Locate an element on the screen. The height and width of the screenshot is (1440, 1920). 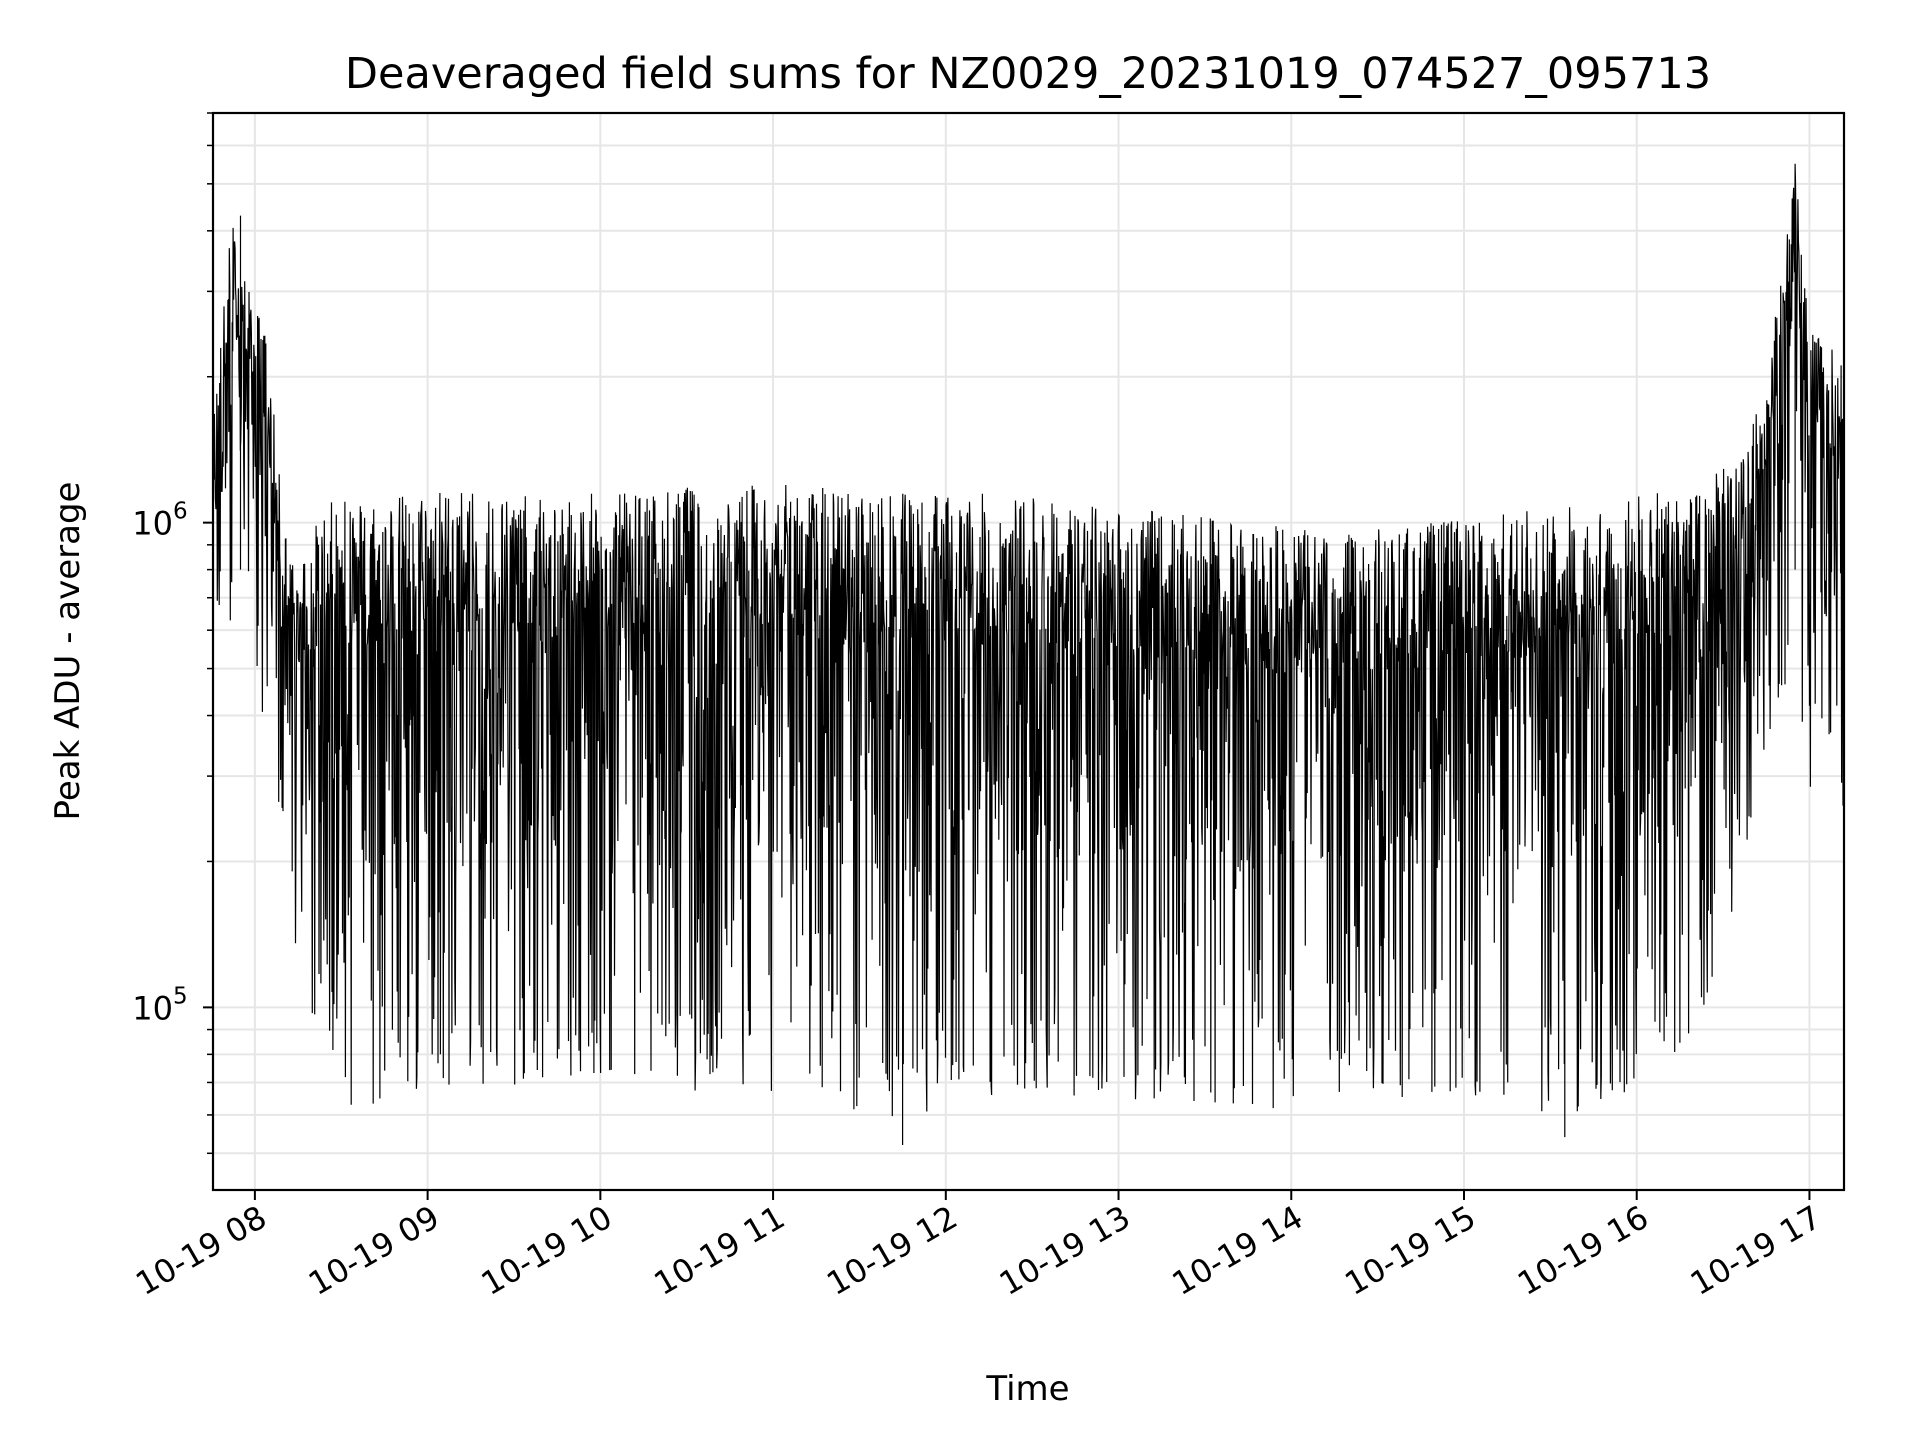
x-tick-label: 10-19 08 is located at coordinates (201, 1250).